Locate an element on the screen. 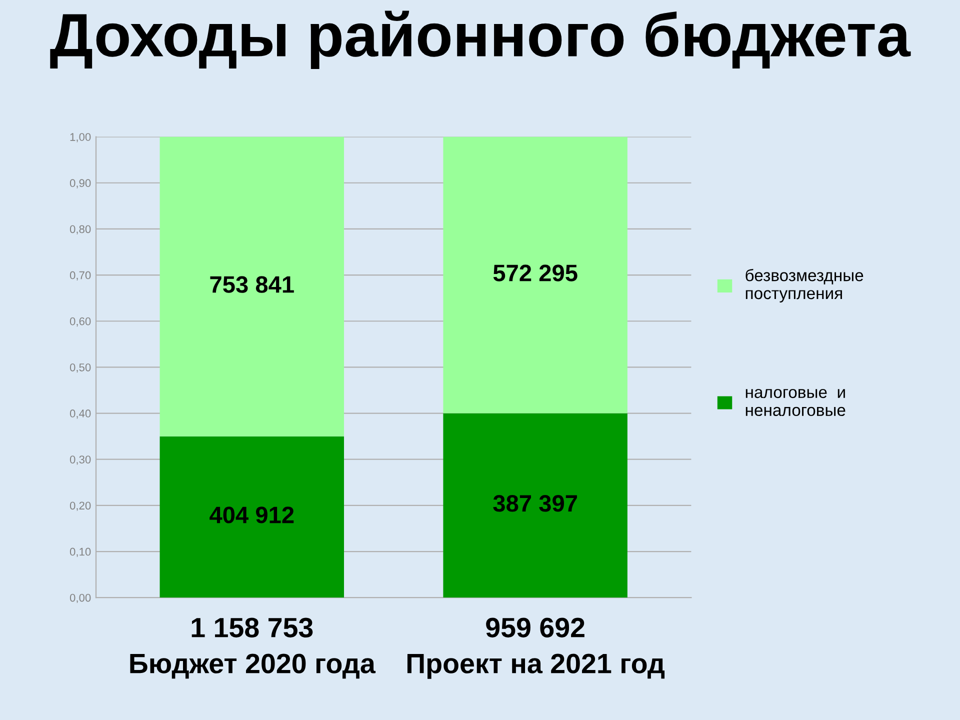 The image size is (960, 720). y-tick-label: 0,90 is located at coordinates (80, 183).